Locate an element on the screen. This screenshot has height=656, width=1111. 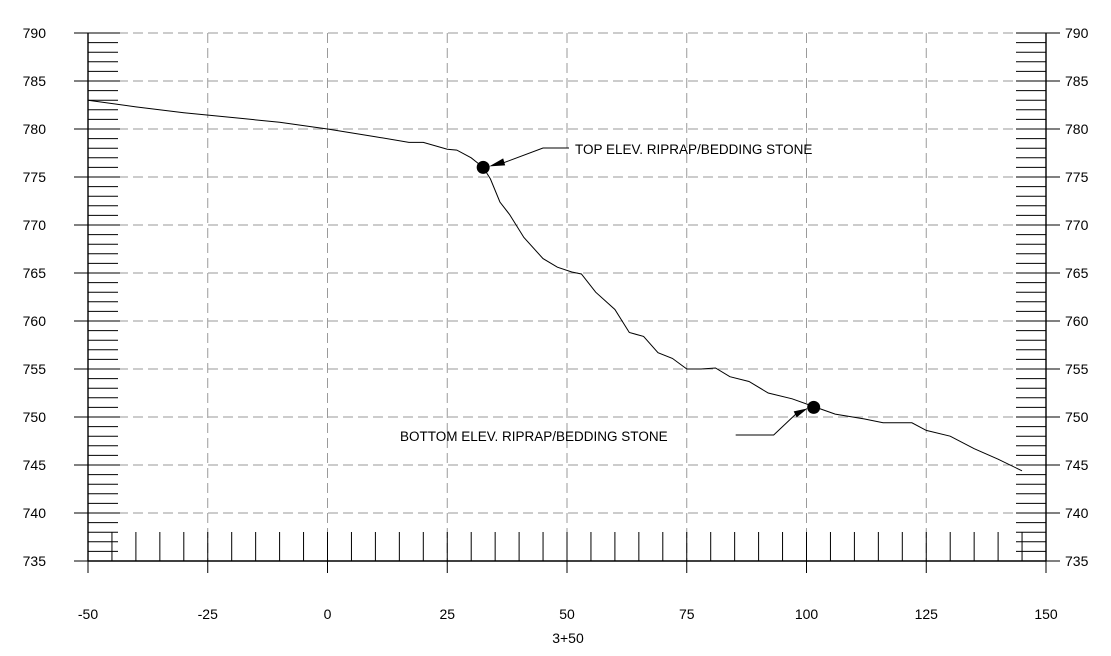
y-tick-label-left: 745 is located at coordinates (35, 465).